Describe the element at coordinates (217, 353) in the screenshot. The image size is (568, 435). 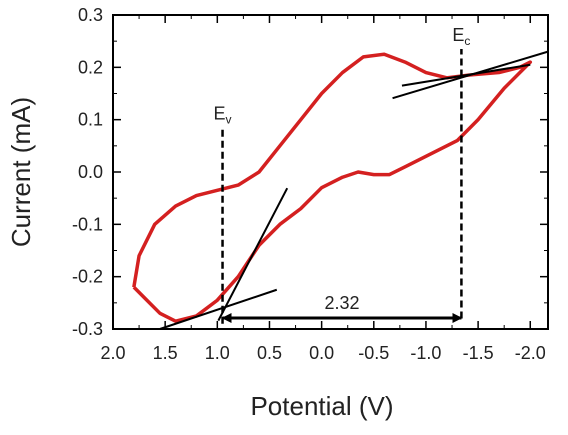
I see `x-tick-label: 1.0` at that location.